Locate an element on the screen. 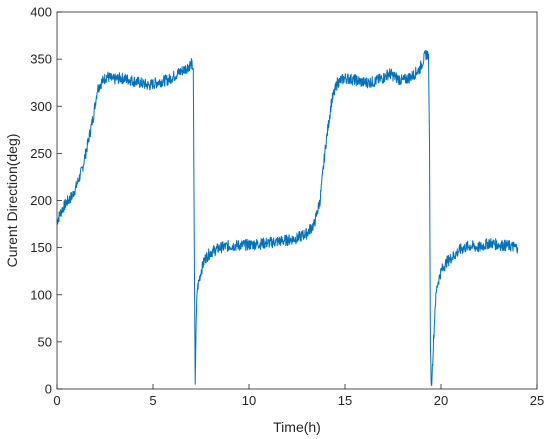 The image size is (550, 439). y-tick-label: 400 is located at coordinates (41, 12).